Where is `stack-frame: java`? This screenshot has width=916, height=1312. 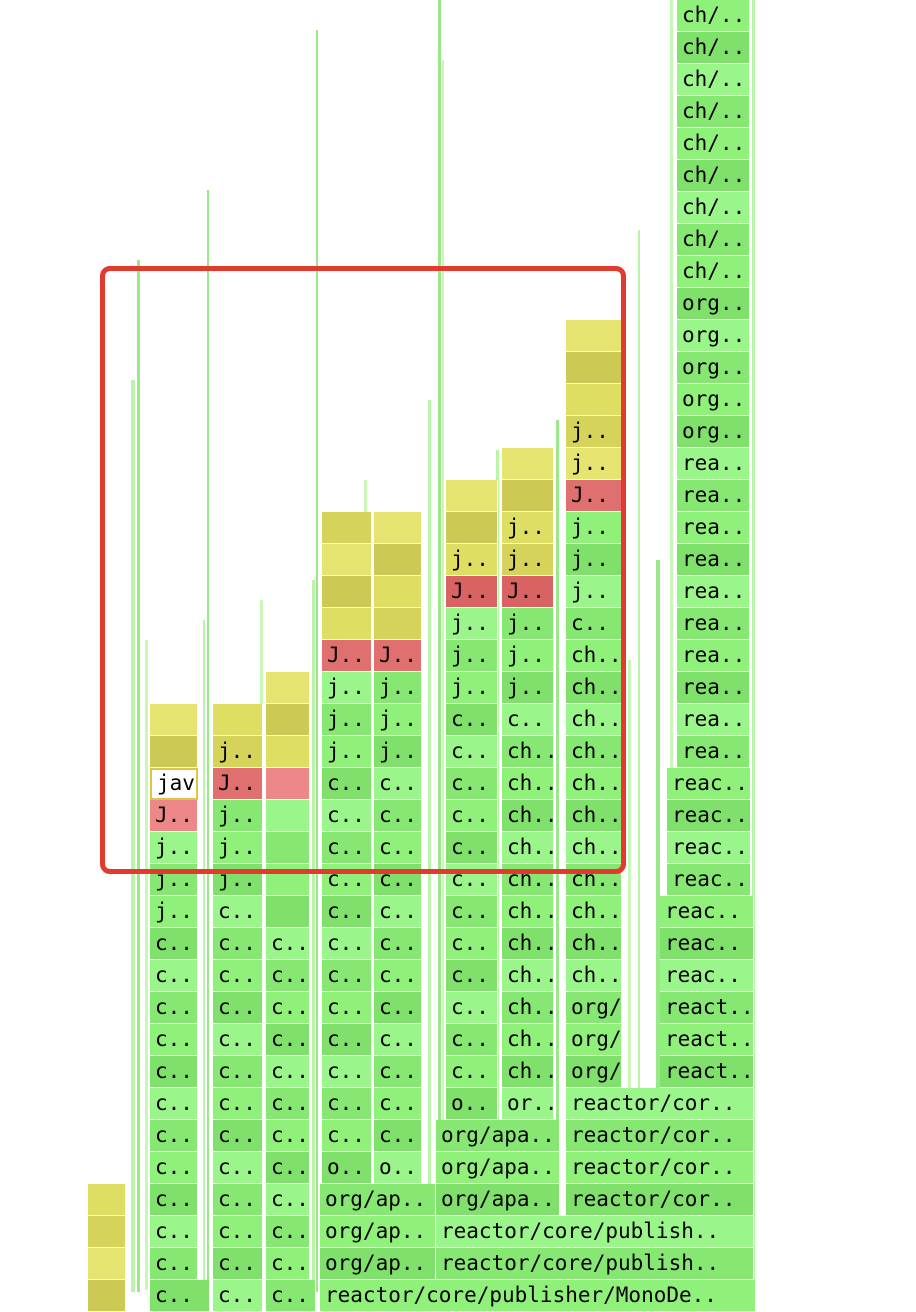
stack-frame: java is located at coordinates (174, 784).